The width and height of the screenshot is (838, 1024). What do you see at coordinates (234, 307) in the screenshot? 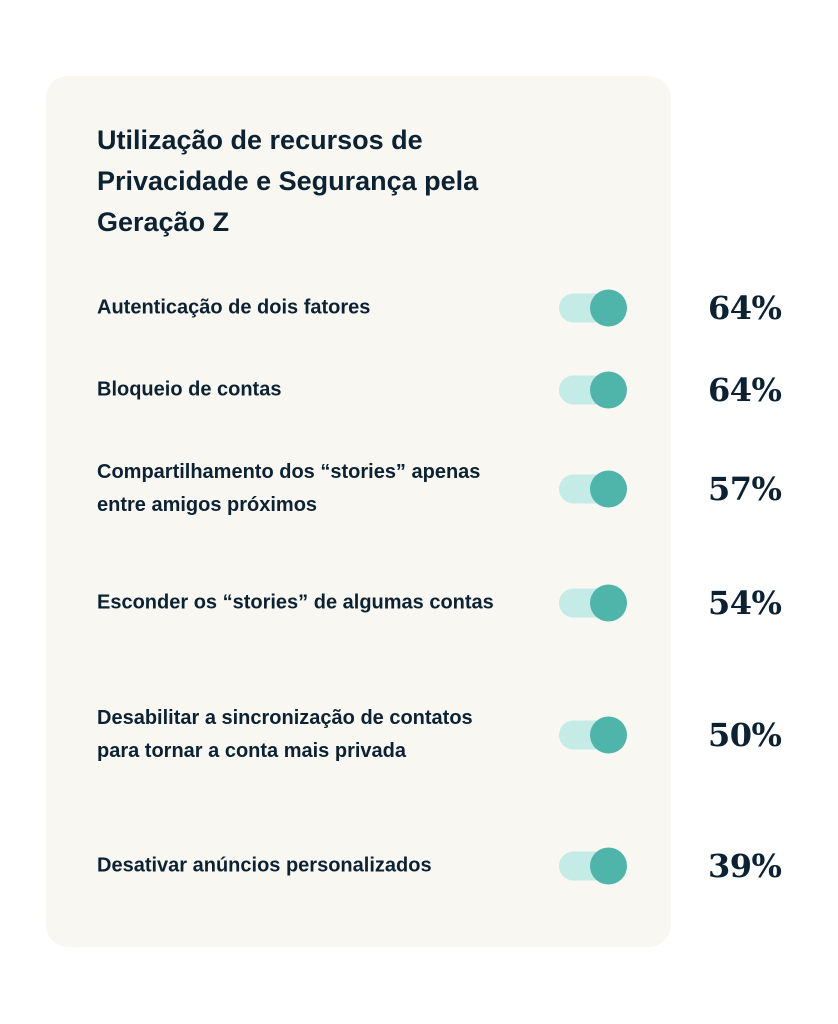
I see `feature-label: Autenticação de dois fatores` at bounding box center [234, 307].